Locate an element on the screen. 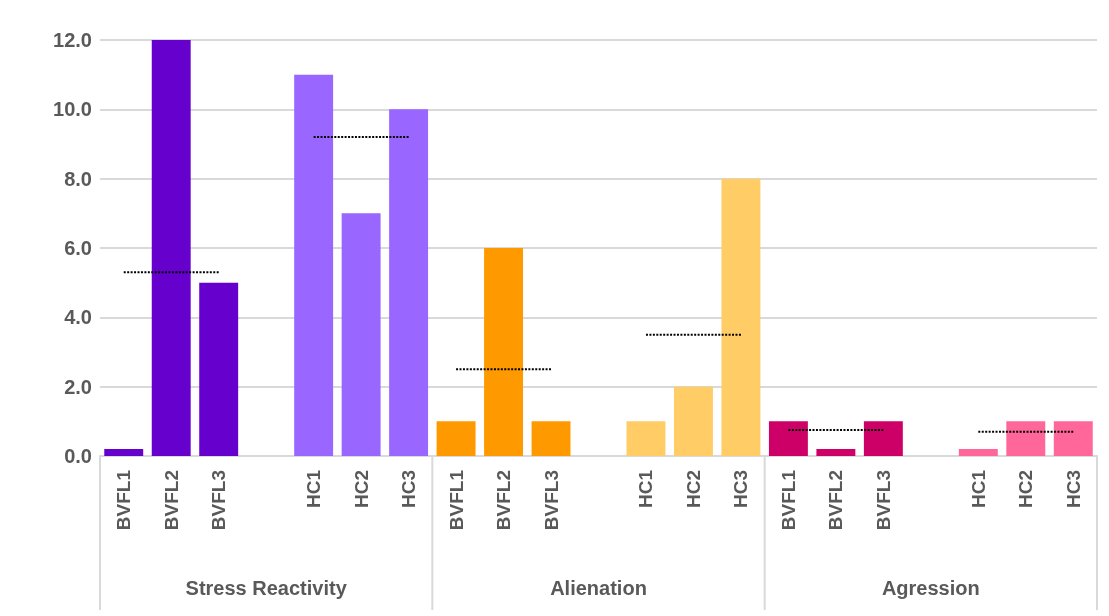 The image size is (1109, 616). text: Stress Reactivity is located at coordinates (266, 588).